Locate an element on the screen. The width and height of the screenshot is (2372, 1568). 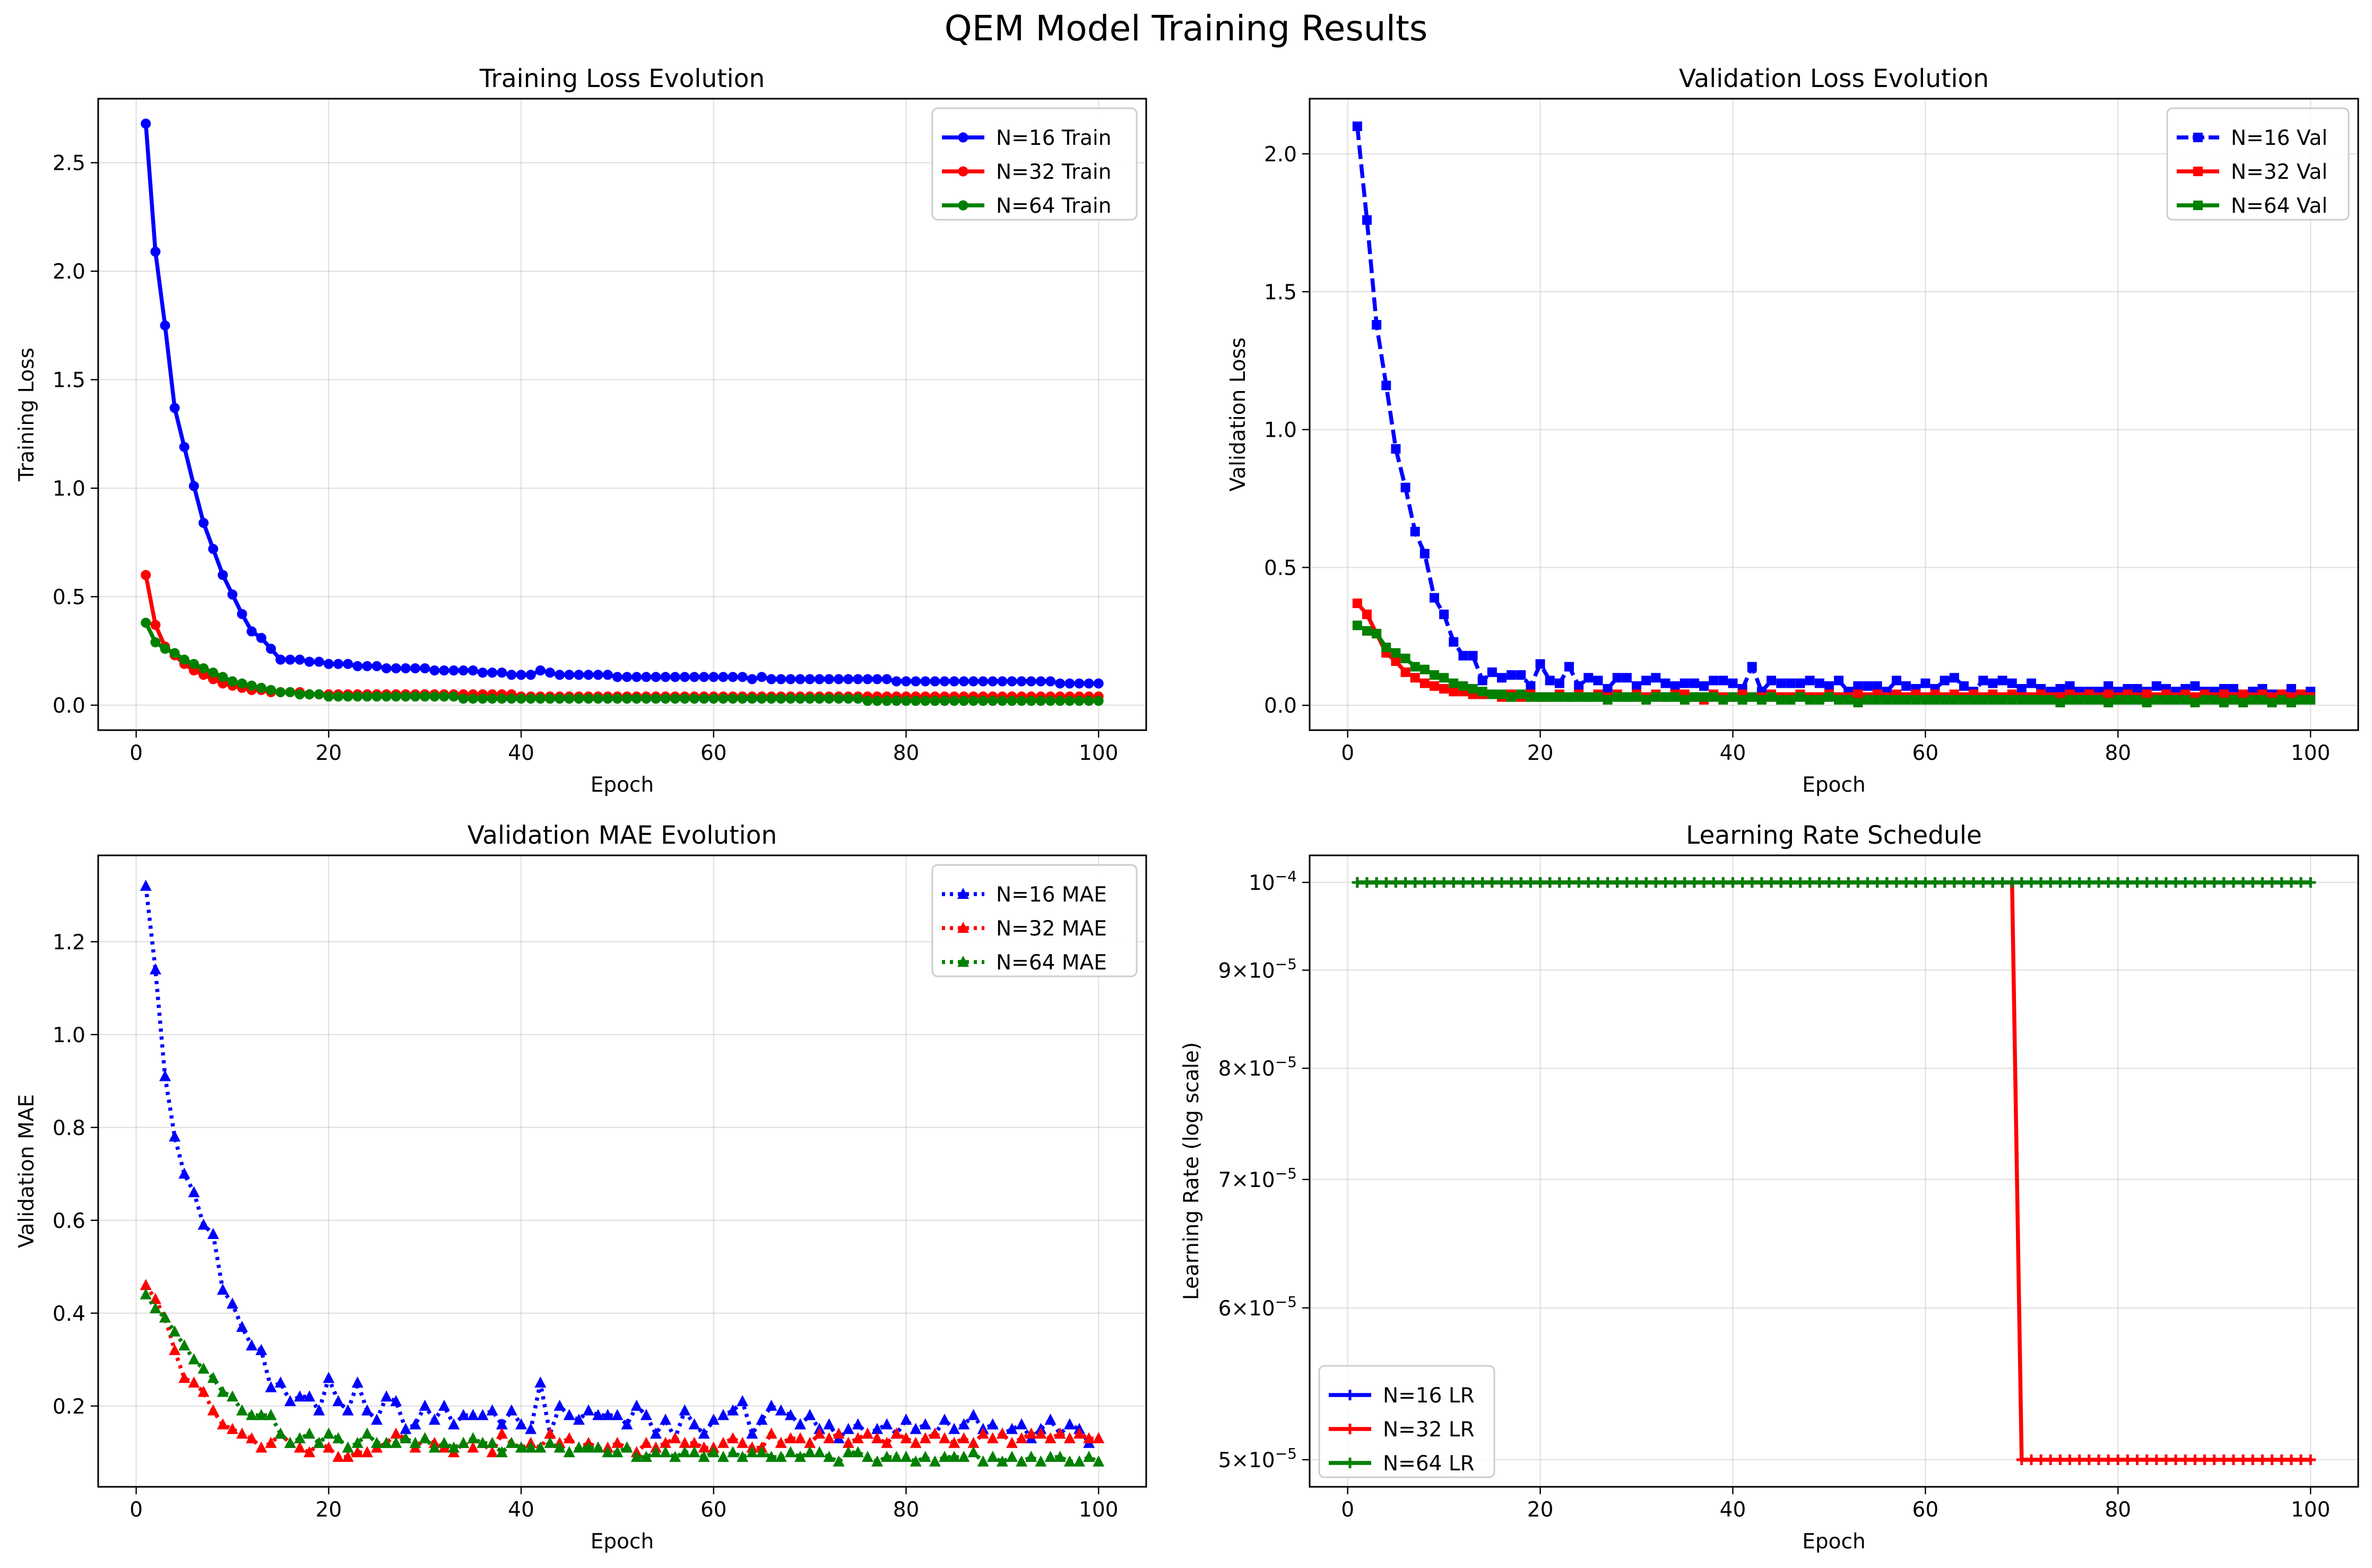
series-line is located at coordinates (622, 1371).